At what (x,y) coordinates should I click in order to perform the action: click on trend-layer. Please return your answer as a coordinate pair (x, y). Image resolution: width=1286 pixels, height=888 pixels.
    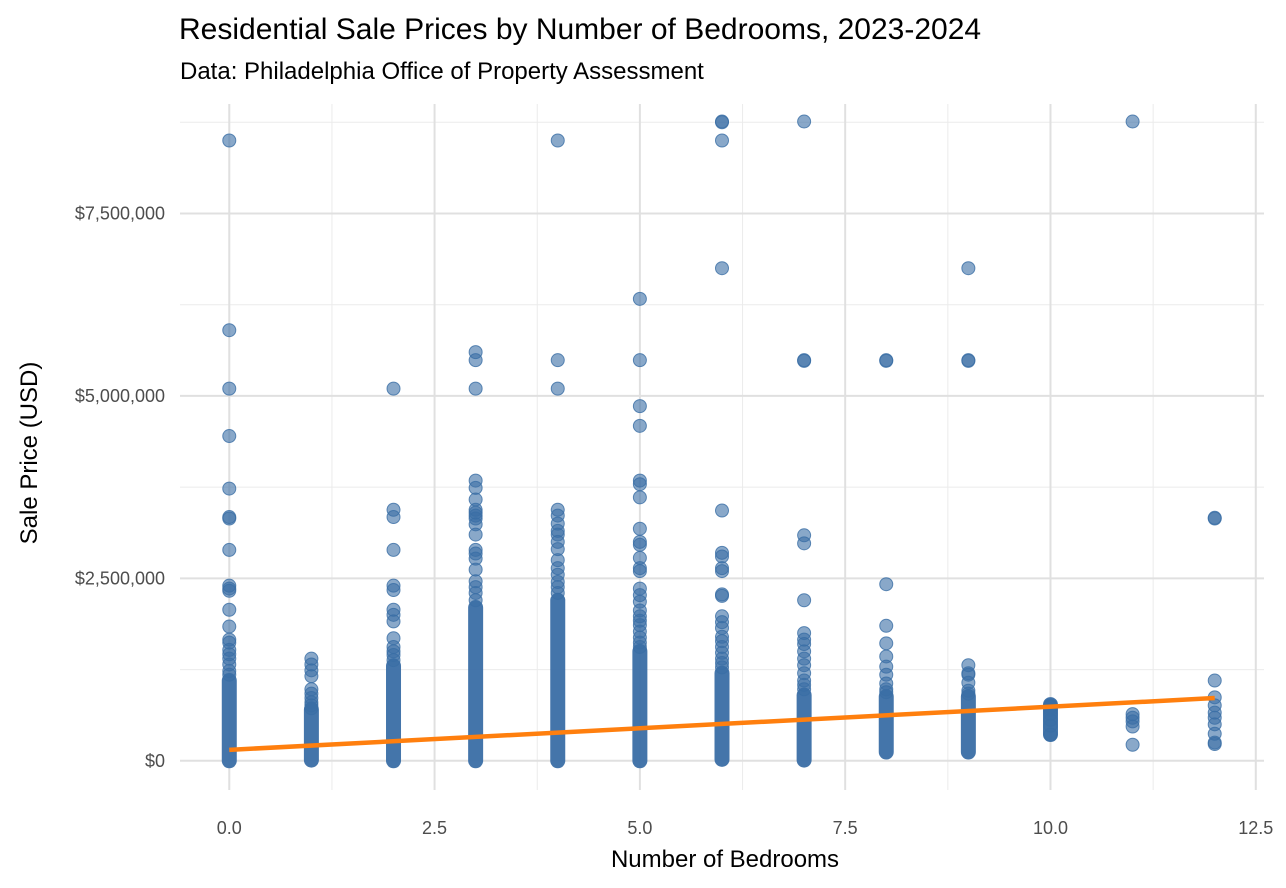
    Looking at the image, I should click on (722, 724).